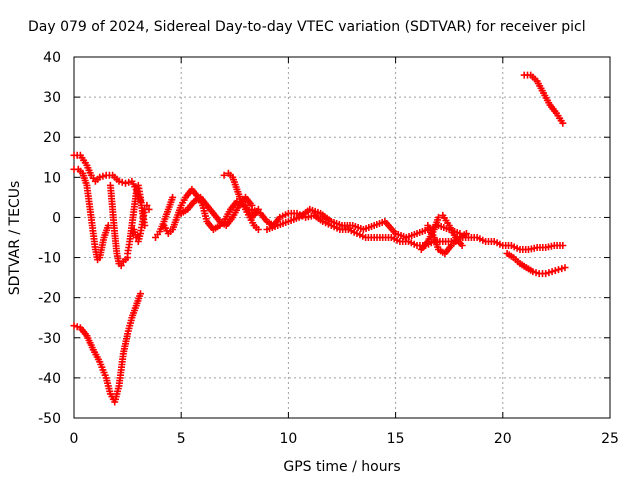  Describe the element at coordinates (52, 138) in the screenshot. I see `y-tick-label: 20` at that location.